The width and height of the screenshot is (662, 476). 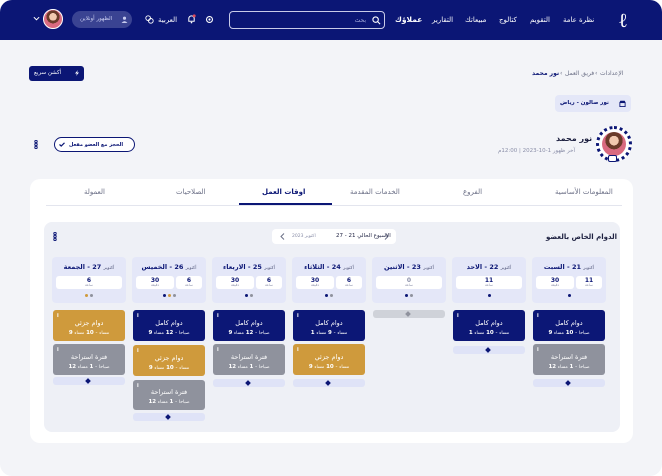 What do you see at coordinates (209, 19) in the screenshot?
I see `settings-icon` at bounding box center [209, 19].